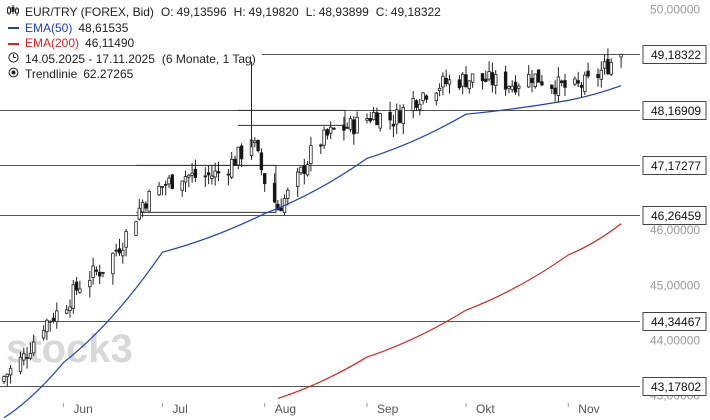 This screenshot has width=710, height=420. What do you see at coordinates (108, 74) in the screenshot?
I see `trendline-value: 62.27265` at bounding box center [108, 74].